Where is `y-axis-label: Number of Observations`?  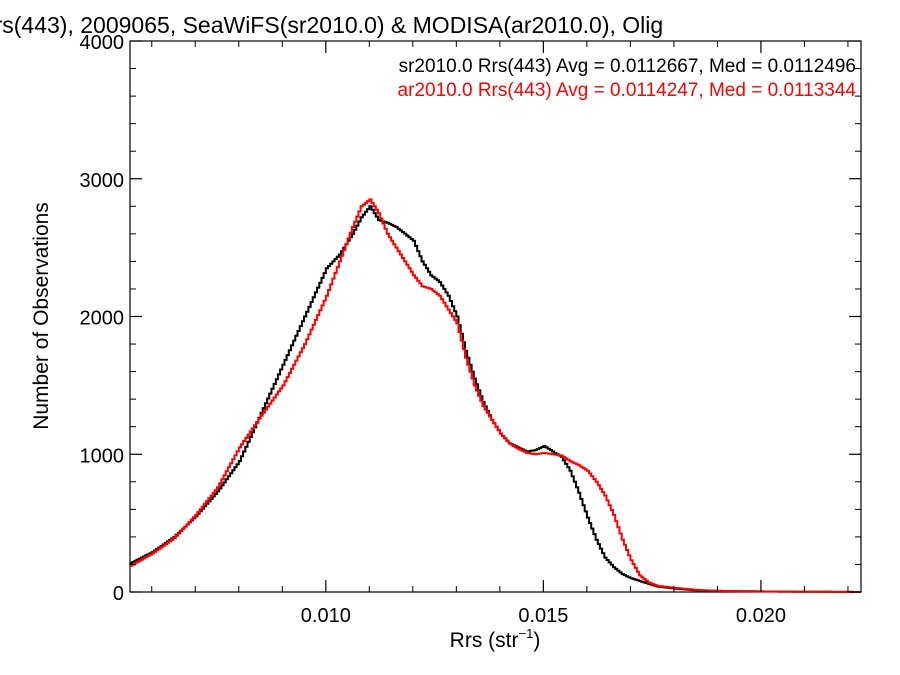
y-axis-label: Number of Observations is located at coordinates (41, 316).